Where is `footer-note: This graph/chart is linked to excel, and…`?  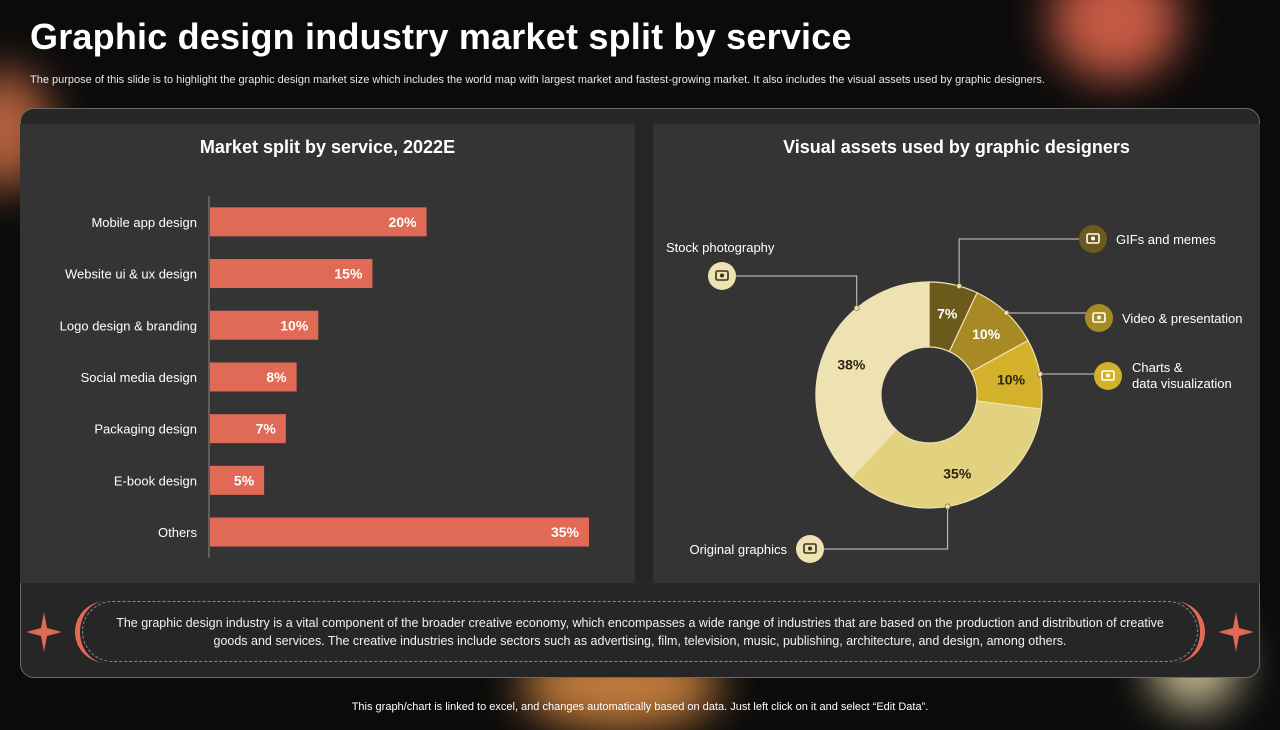 footer-note: This graph/chart is linked to excel, and… is located at coordinates (640, 707).